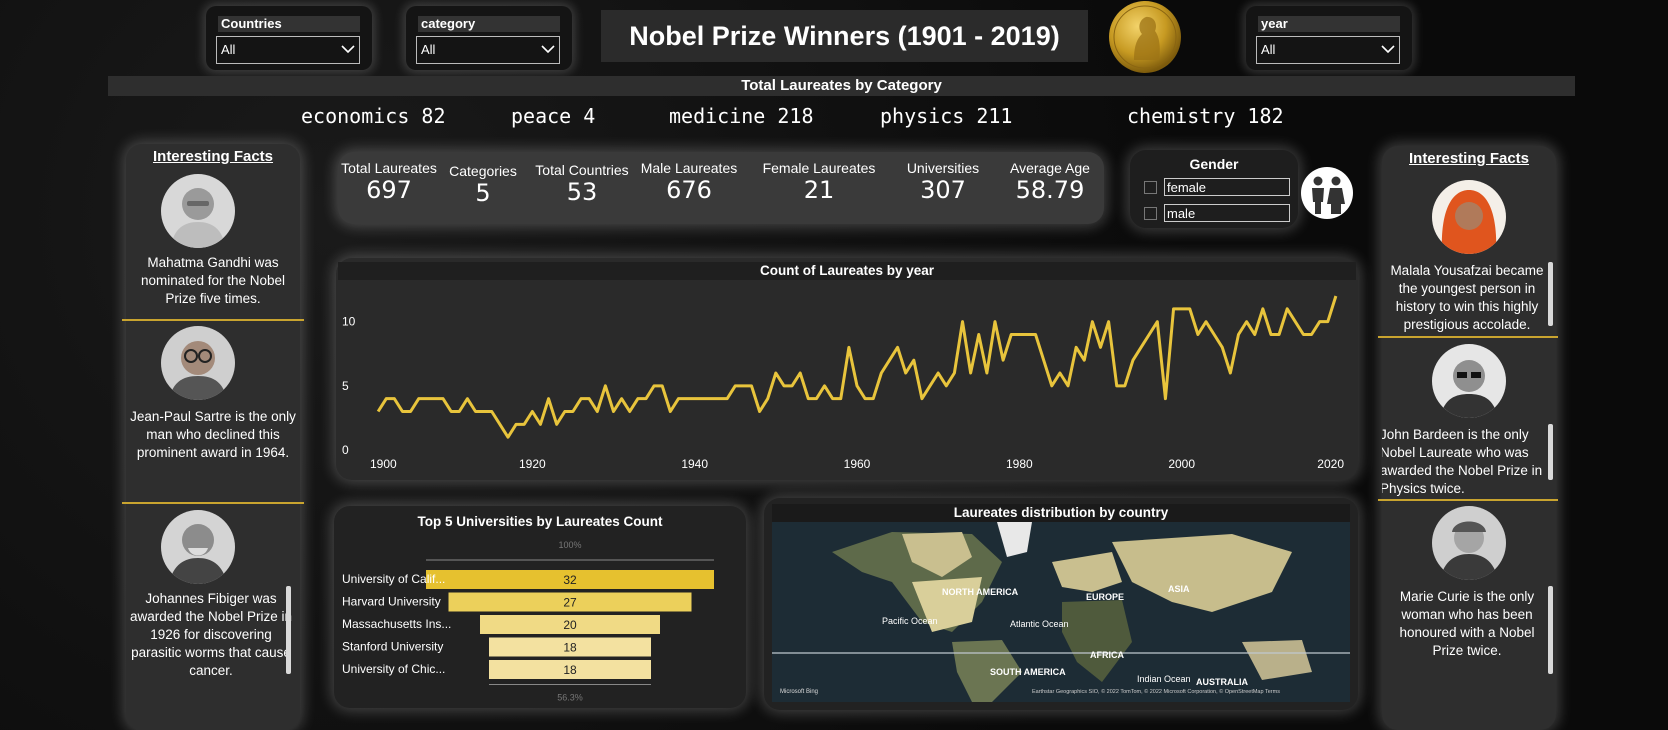  What do you see at coordinates (488, 50) in the screenshot?
I see `category-dropdown: All` at bounding box center [488, 50].